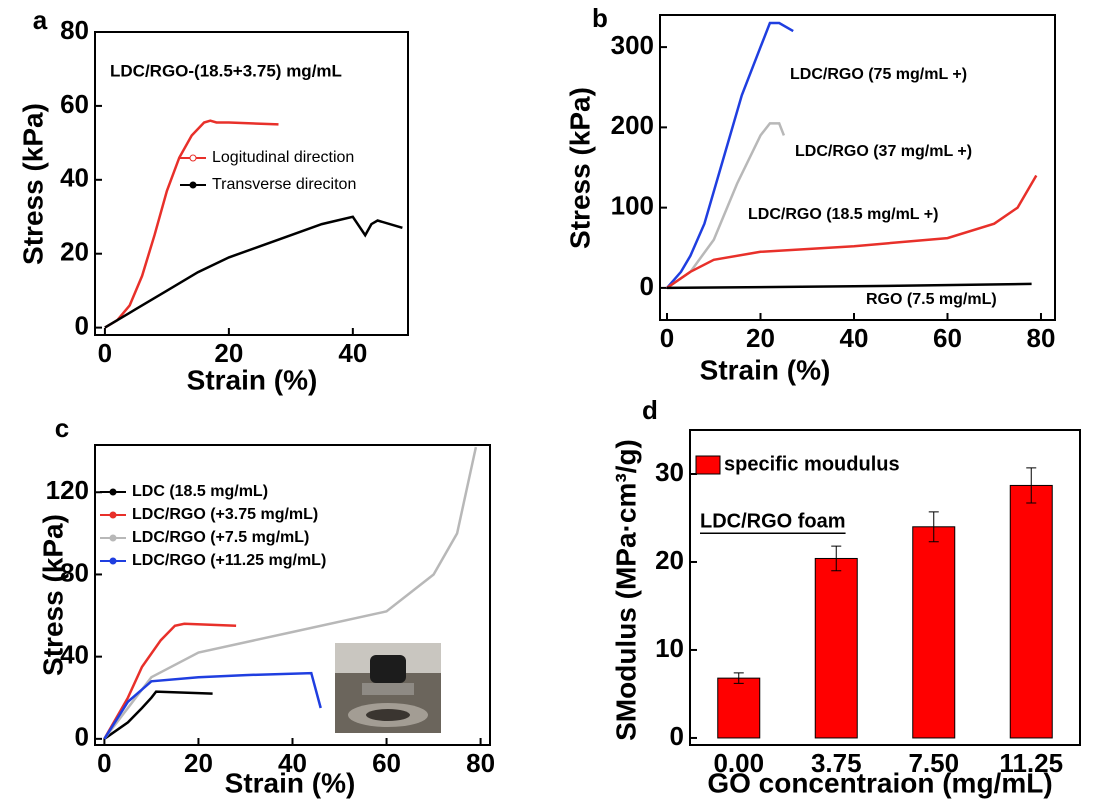  What do you see at coordinates (650, 410) in the screenshot?
I see `panel-letter: d` at bounding box center [650, 410].